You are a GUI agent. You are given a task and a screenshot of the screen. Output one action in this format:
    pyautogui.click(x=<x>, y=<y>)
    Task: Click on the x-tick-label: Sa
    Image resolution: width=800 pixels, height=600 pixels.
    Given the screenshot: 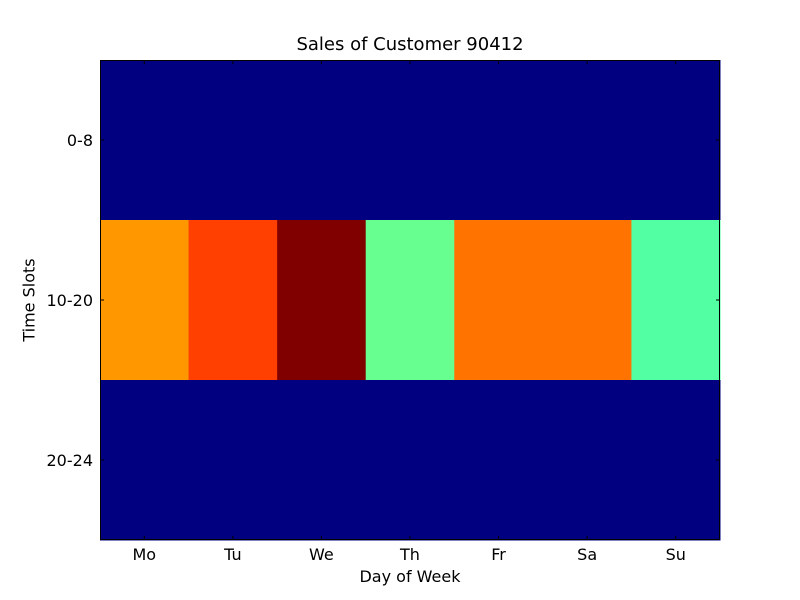 What is the action you would take?
    pyautogui.click(x=587, y=554)
    